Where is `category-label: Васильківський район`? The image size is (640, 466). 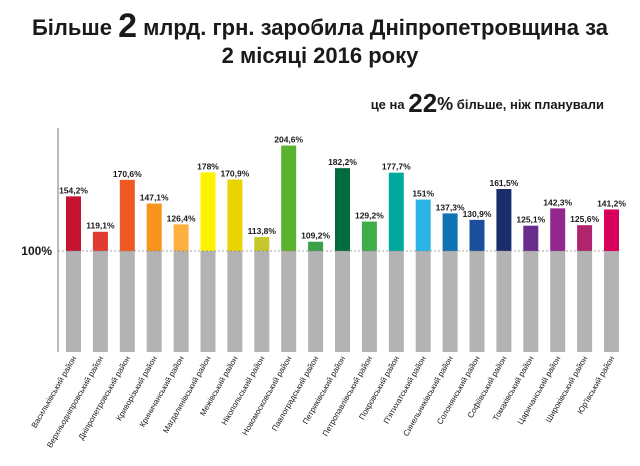 category-label: Васильківський район is located at coordinates (54, 392).